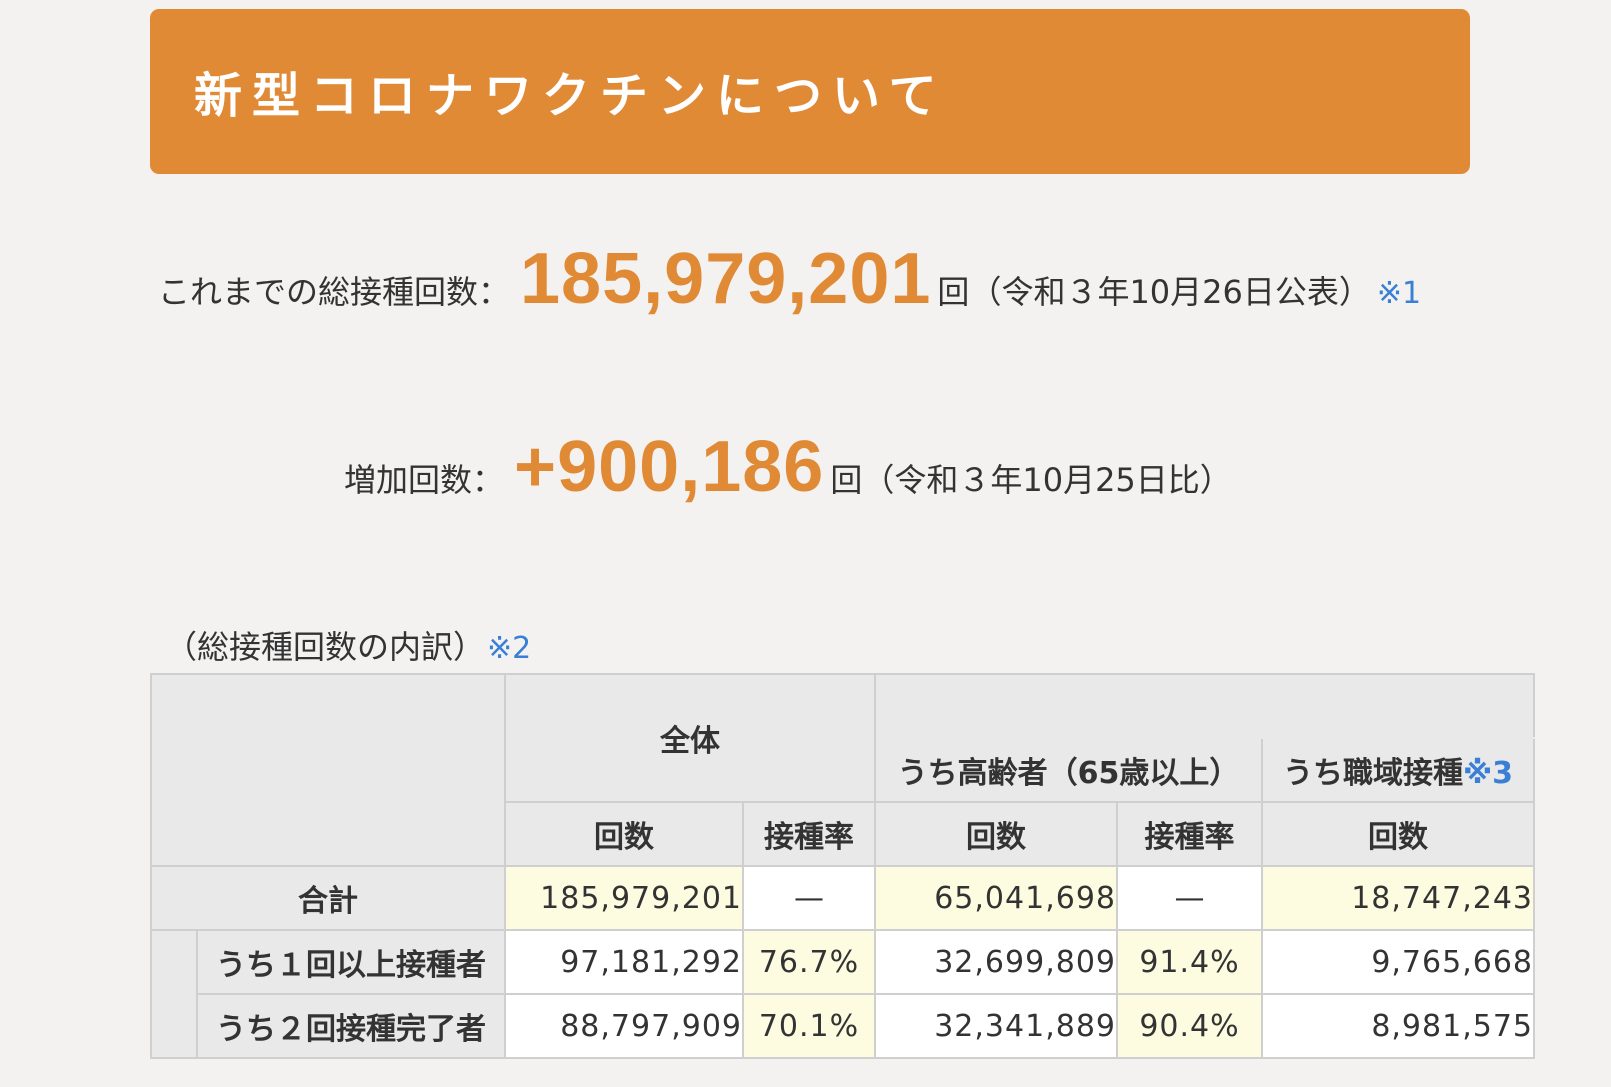  Describe the element at coordinates (334, 292) in the screenshot. I see `total-doses-label: これまでの総接種回数：` at that location.